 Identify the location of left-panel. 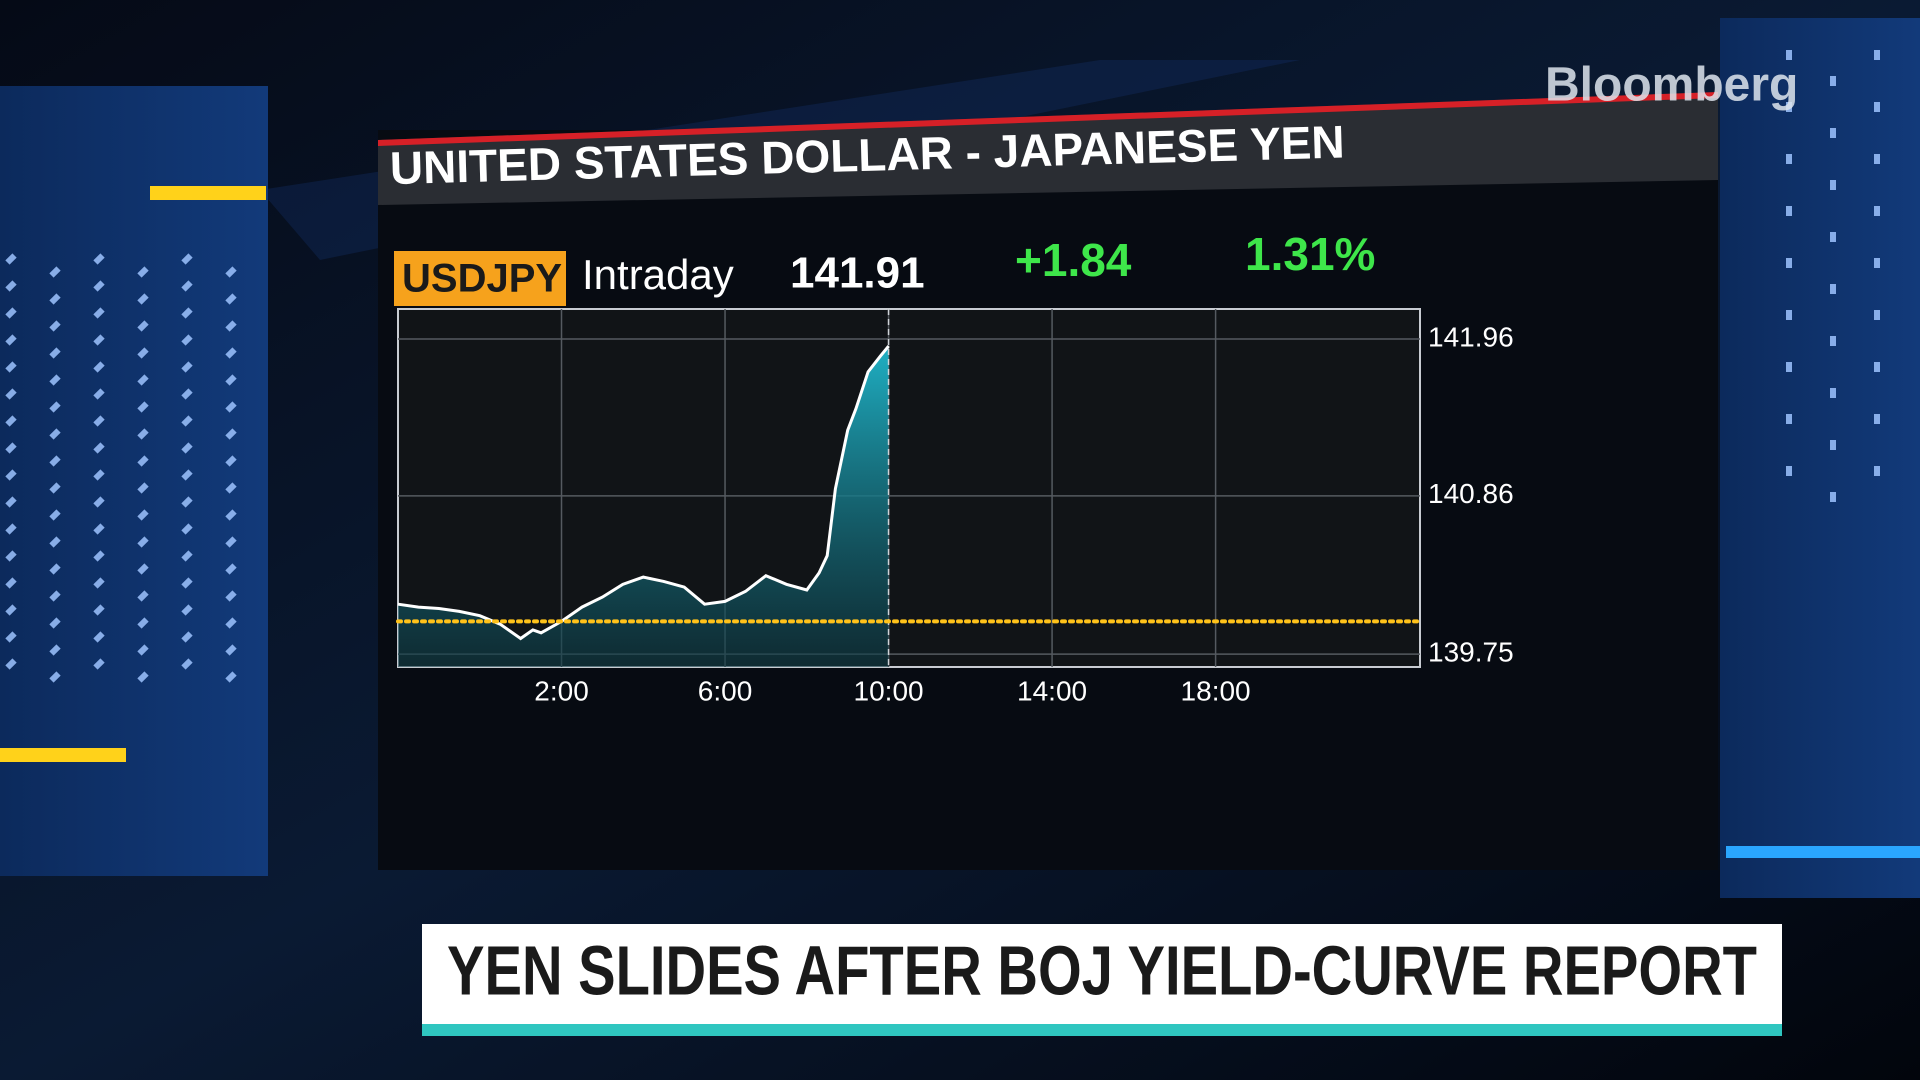
(134, 481).